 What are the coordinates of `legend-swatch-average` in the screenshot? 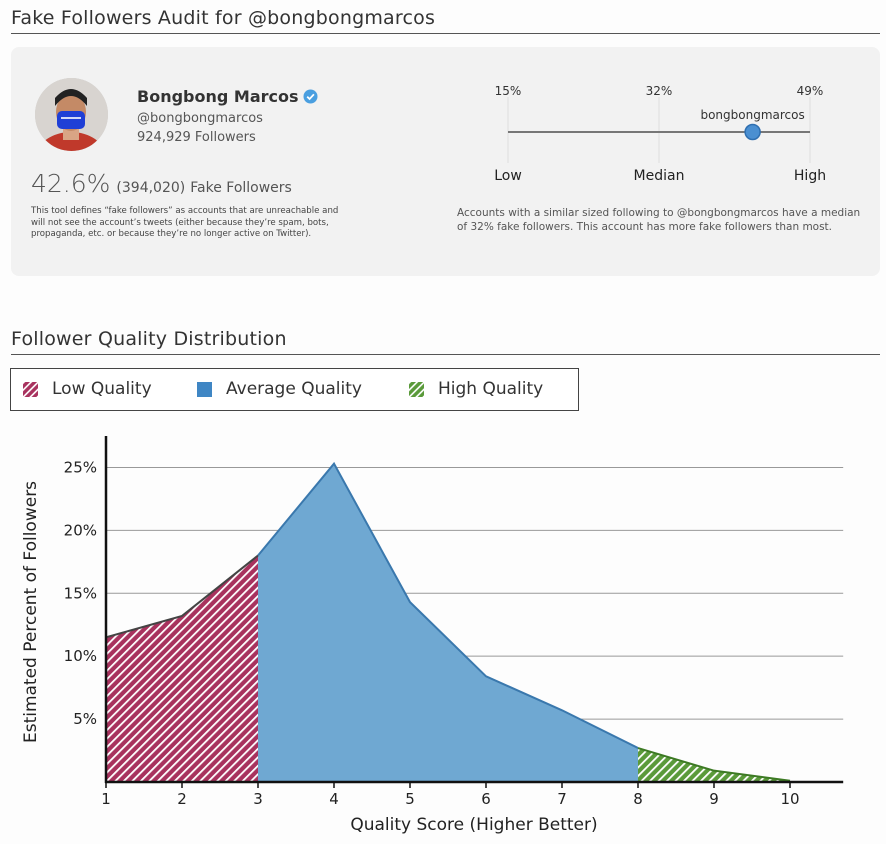 It's located at (204, 389).